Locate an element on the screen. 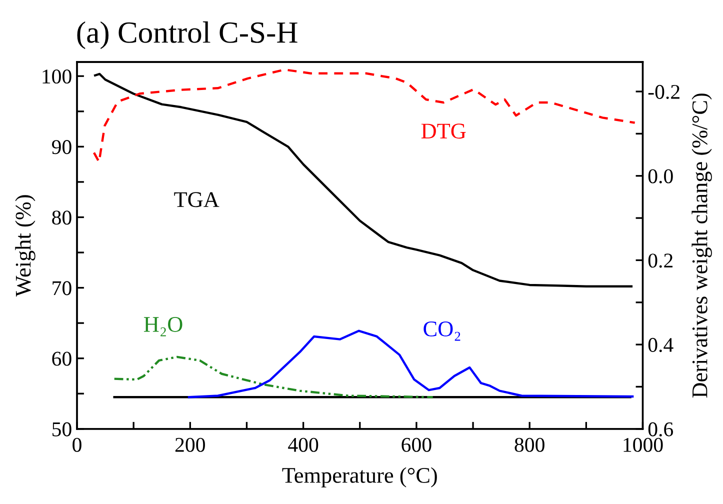 The width and height of the screenshot is (723, 504). y2-tick-label: 0.2 is located at coordinates (660, 261).